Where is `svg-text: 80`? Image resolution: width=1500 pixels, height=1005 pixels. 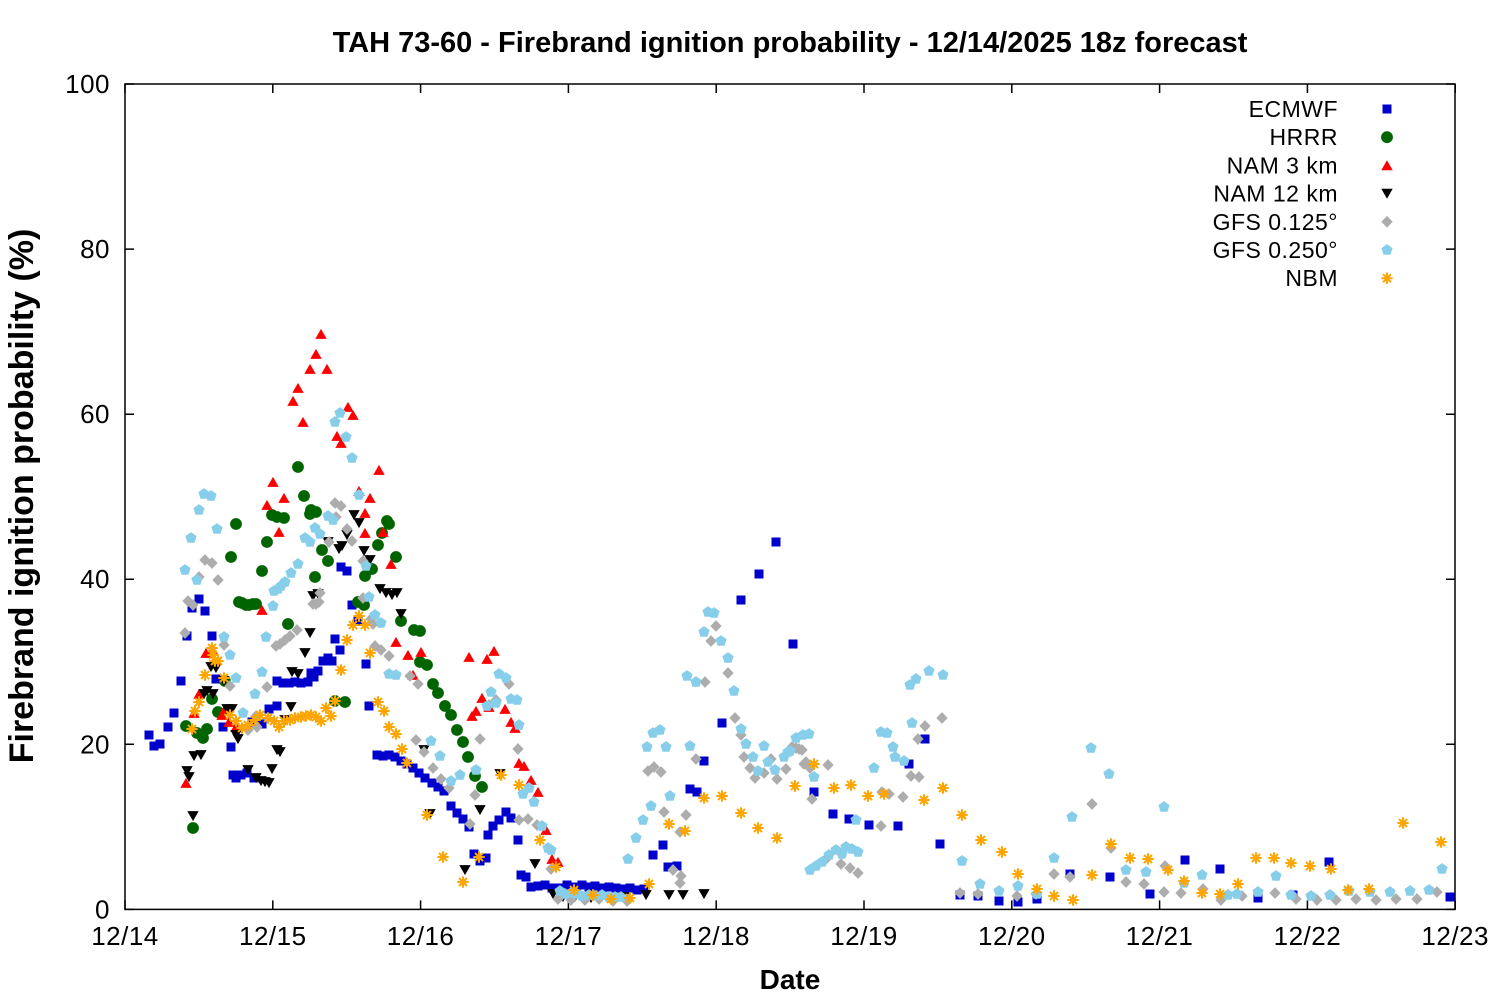 svg-text: 80 is located at coordinates (95, 249).